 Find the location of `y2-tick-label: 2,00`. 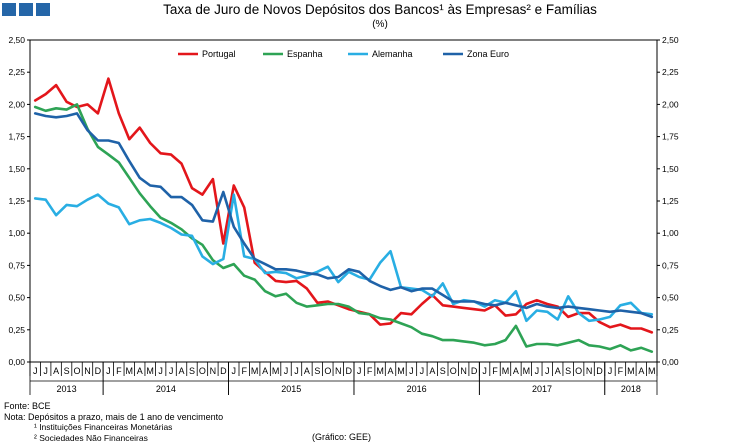

y2-tick-label: 2,00 is located at coordinates (670, 104).